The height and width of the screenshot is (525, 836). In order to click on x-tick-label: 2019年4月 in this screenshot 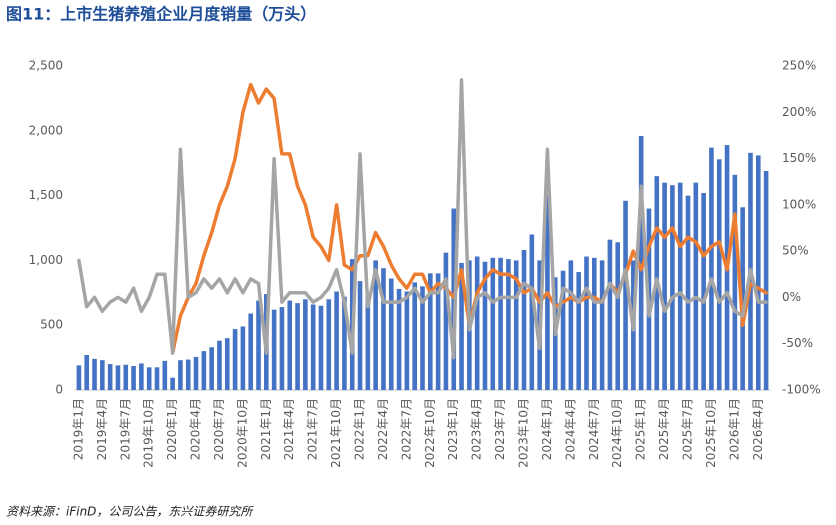, I will do `click(102, 429)`.